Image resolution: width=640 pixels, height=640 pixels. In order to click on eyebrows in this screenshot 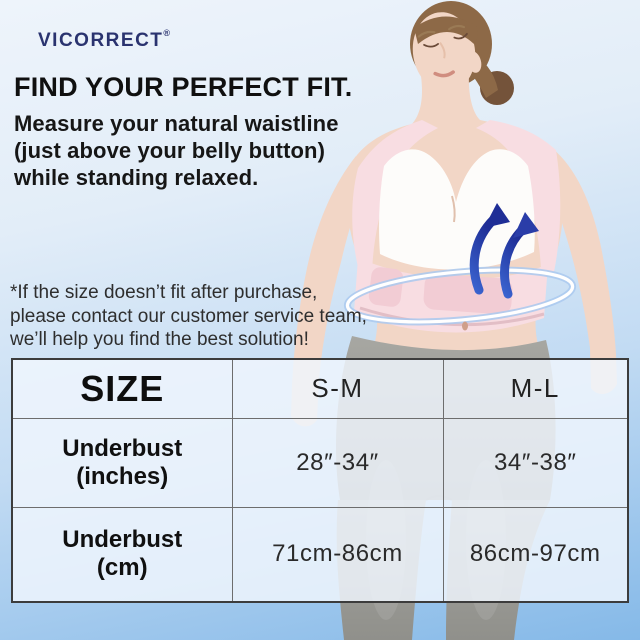, I will do `click(441, 31)`.